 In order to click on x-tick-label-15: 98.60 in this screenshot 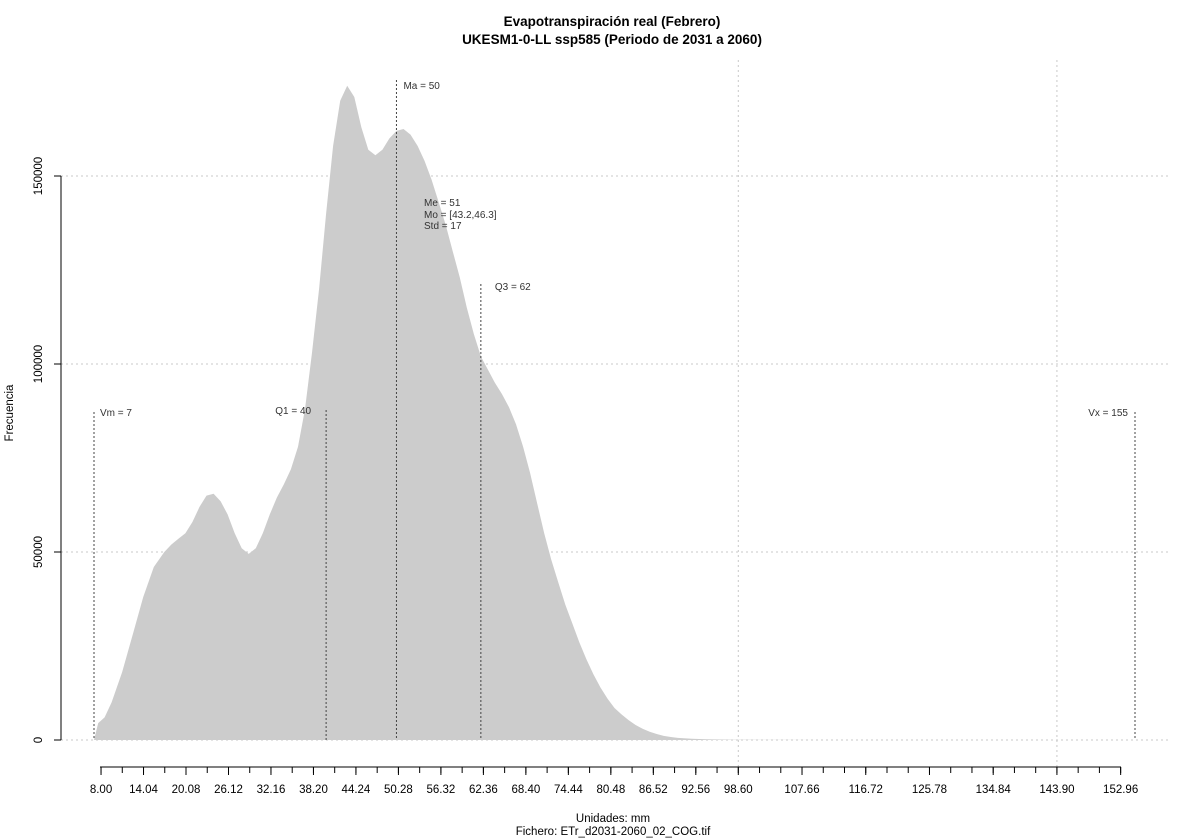, I will do `click(738, 790)`.